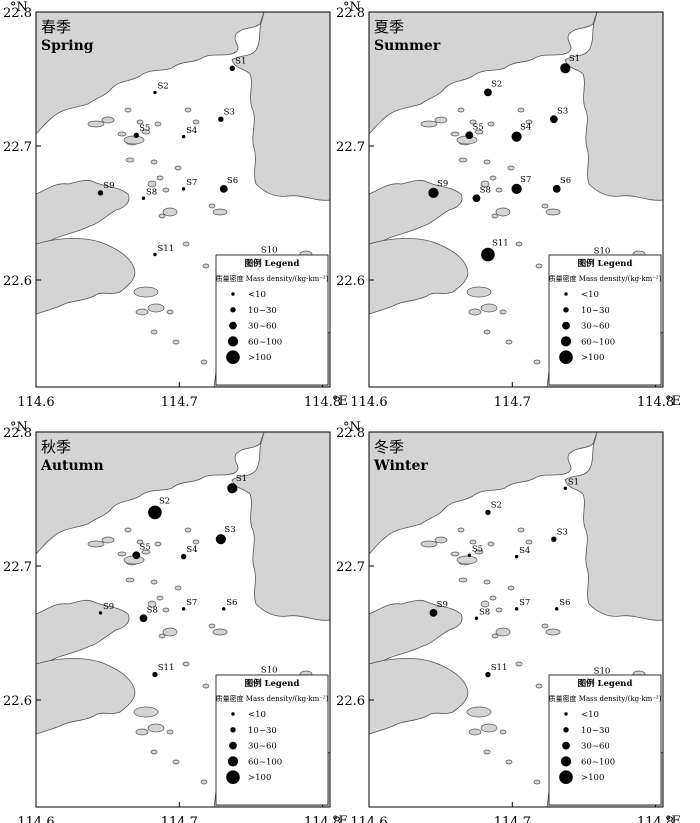 The width and height of the screenshot is (700, 823). Describe the element at coordinates (17, 147) in the screenshot. I see `y-tick-label: 22.7` at that location.